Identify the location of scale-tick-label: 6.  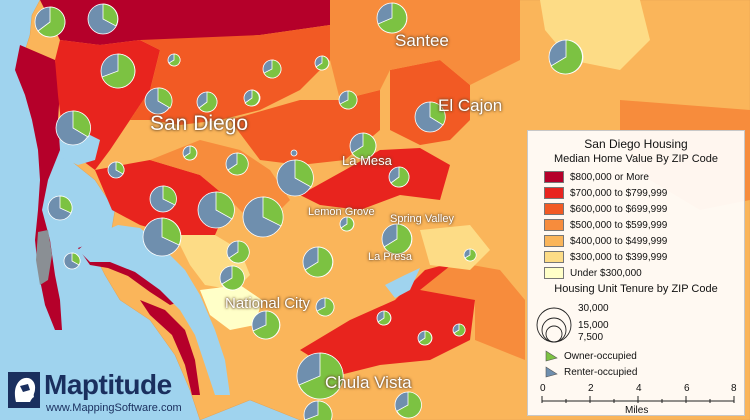
(687, 388).